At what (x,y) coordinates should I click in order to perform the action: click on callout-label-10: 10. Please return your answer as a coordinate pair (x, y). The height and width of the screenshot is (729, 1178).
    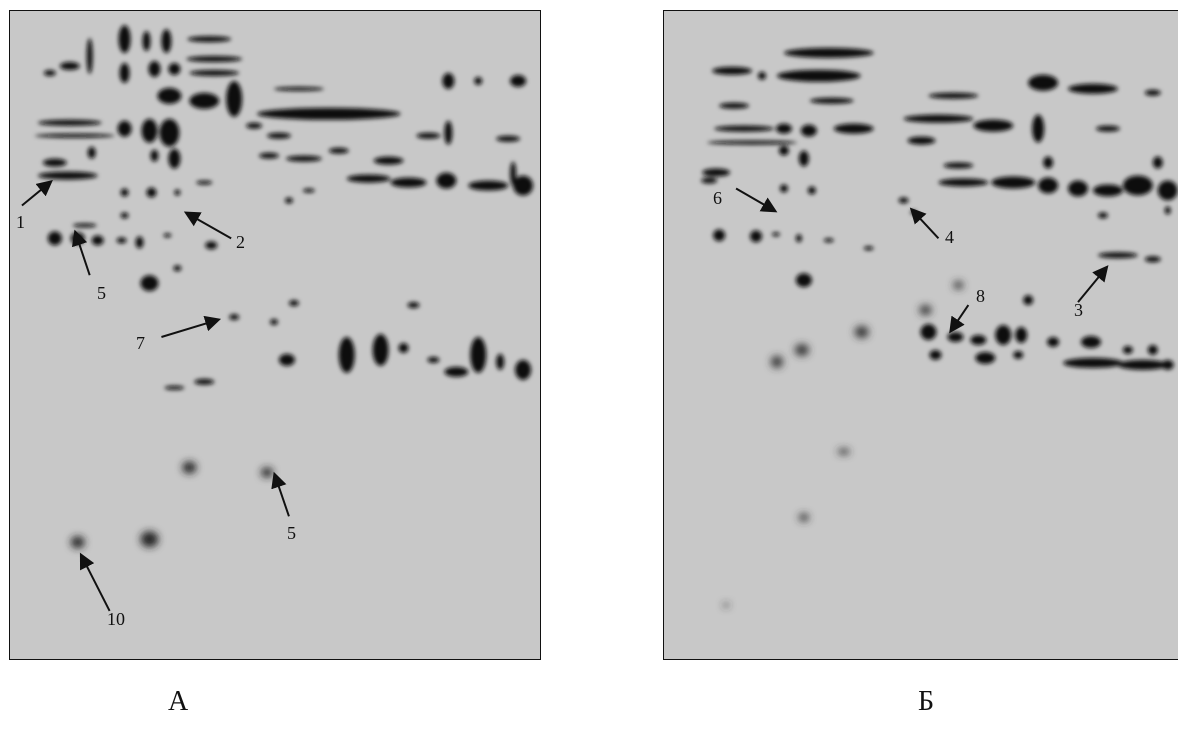
    Looking at the image, I should click on (116, 619).